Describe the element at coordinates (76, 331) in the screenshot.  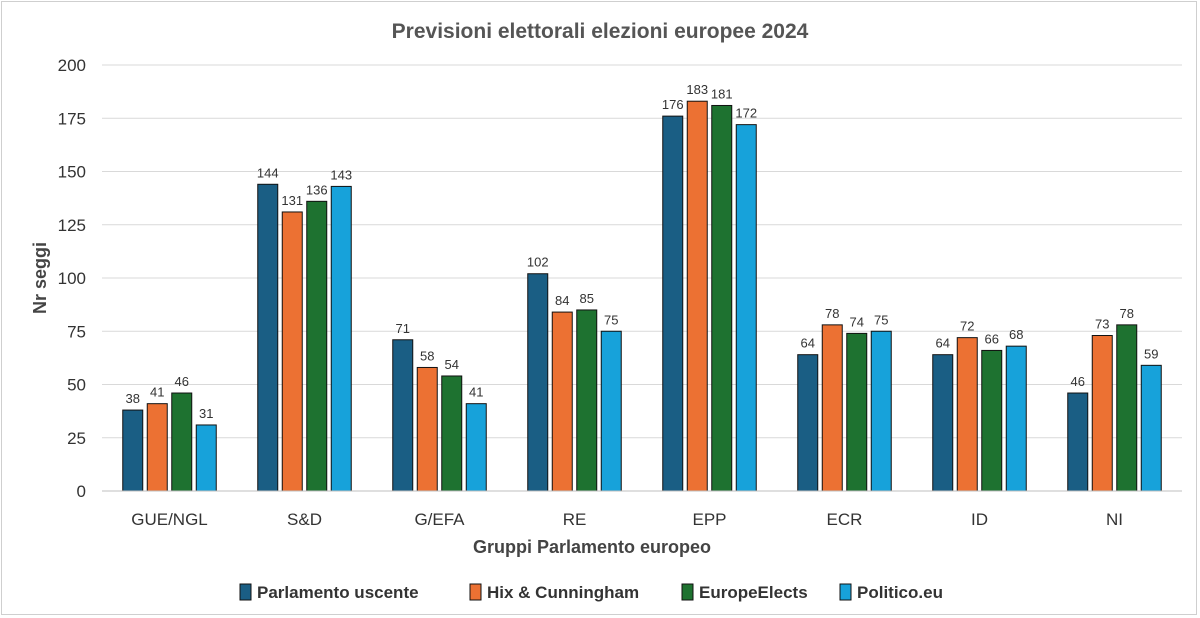
I see `y-tick-label: 75` at that location.